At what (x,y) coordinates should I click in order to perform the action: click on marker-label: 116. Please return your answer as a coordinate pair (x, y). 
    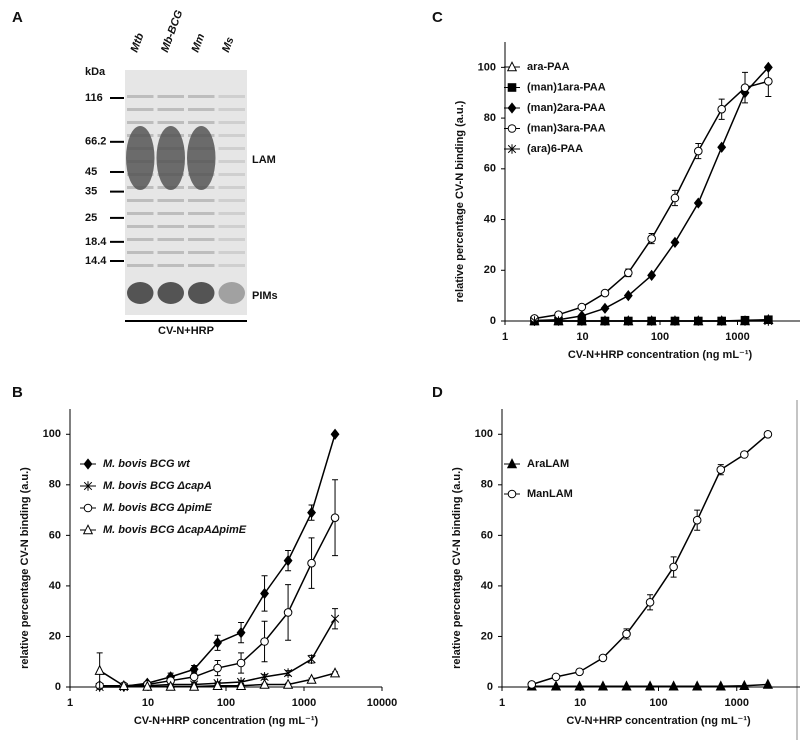
    Looking at the image, I should click on (94, 98).